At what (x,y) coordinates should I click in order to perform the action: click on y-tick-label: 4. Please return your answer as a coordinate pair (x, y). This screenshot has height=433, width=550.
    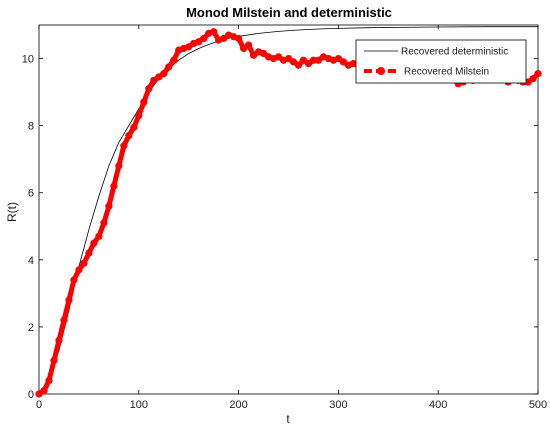
    Looking at the image, I should click on (31, 261).